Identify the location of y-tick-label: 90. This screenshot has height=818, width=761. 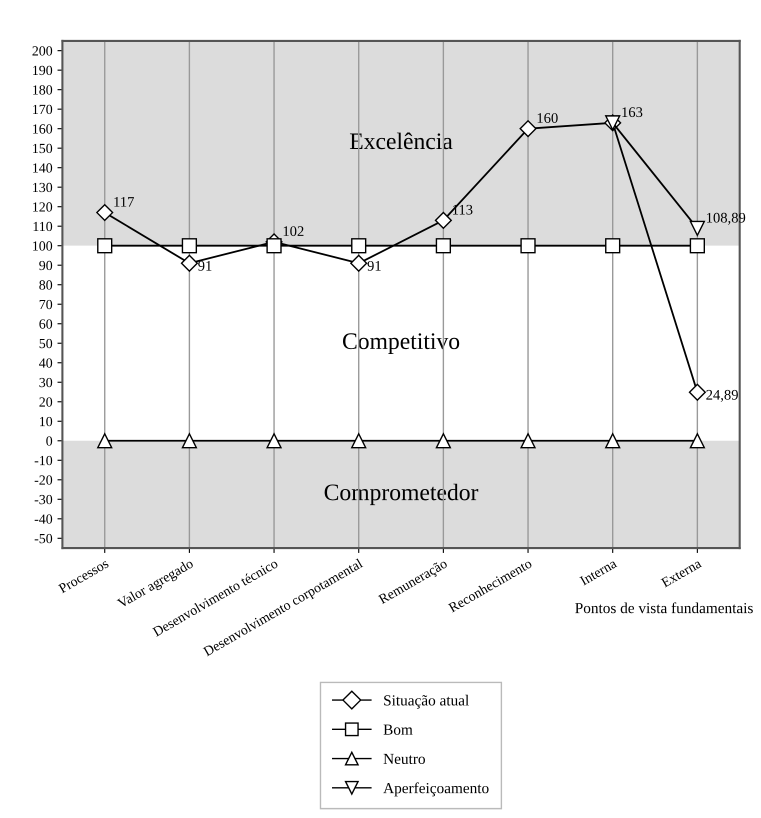
(45, 265).